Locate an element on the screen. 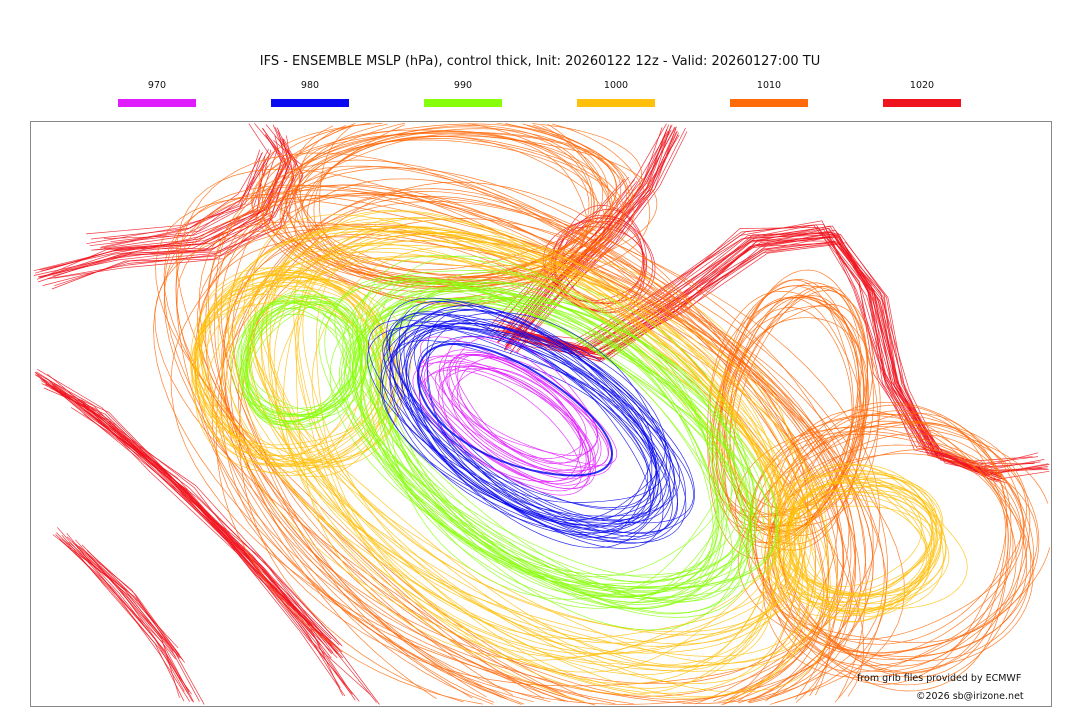  control-isobar is located at coordinates (515, 409).